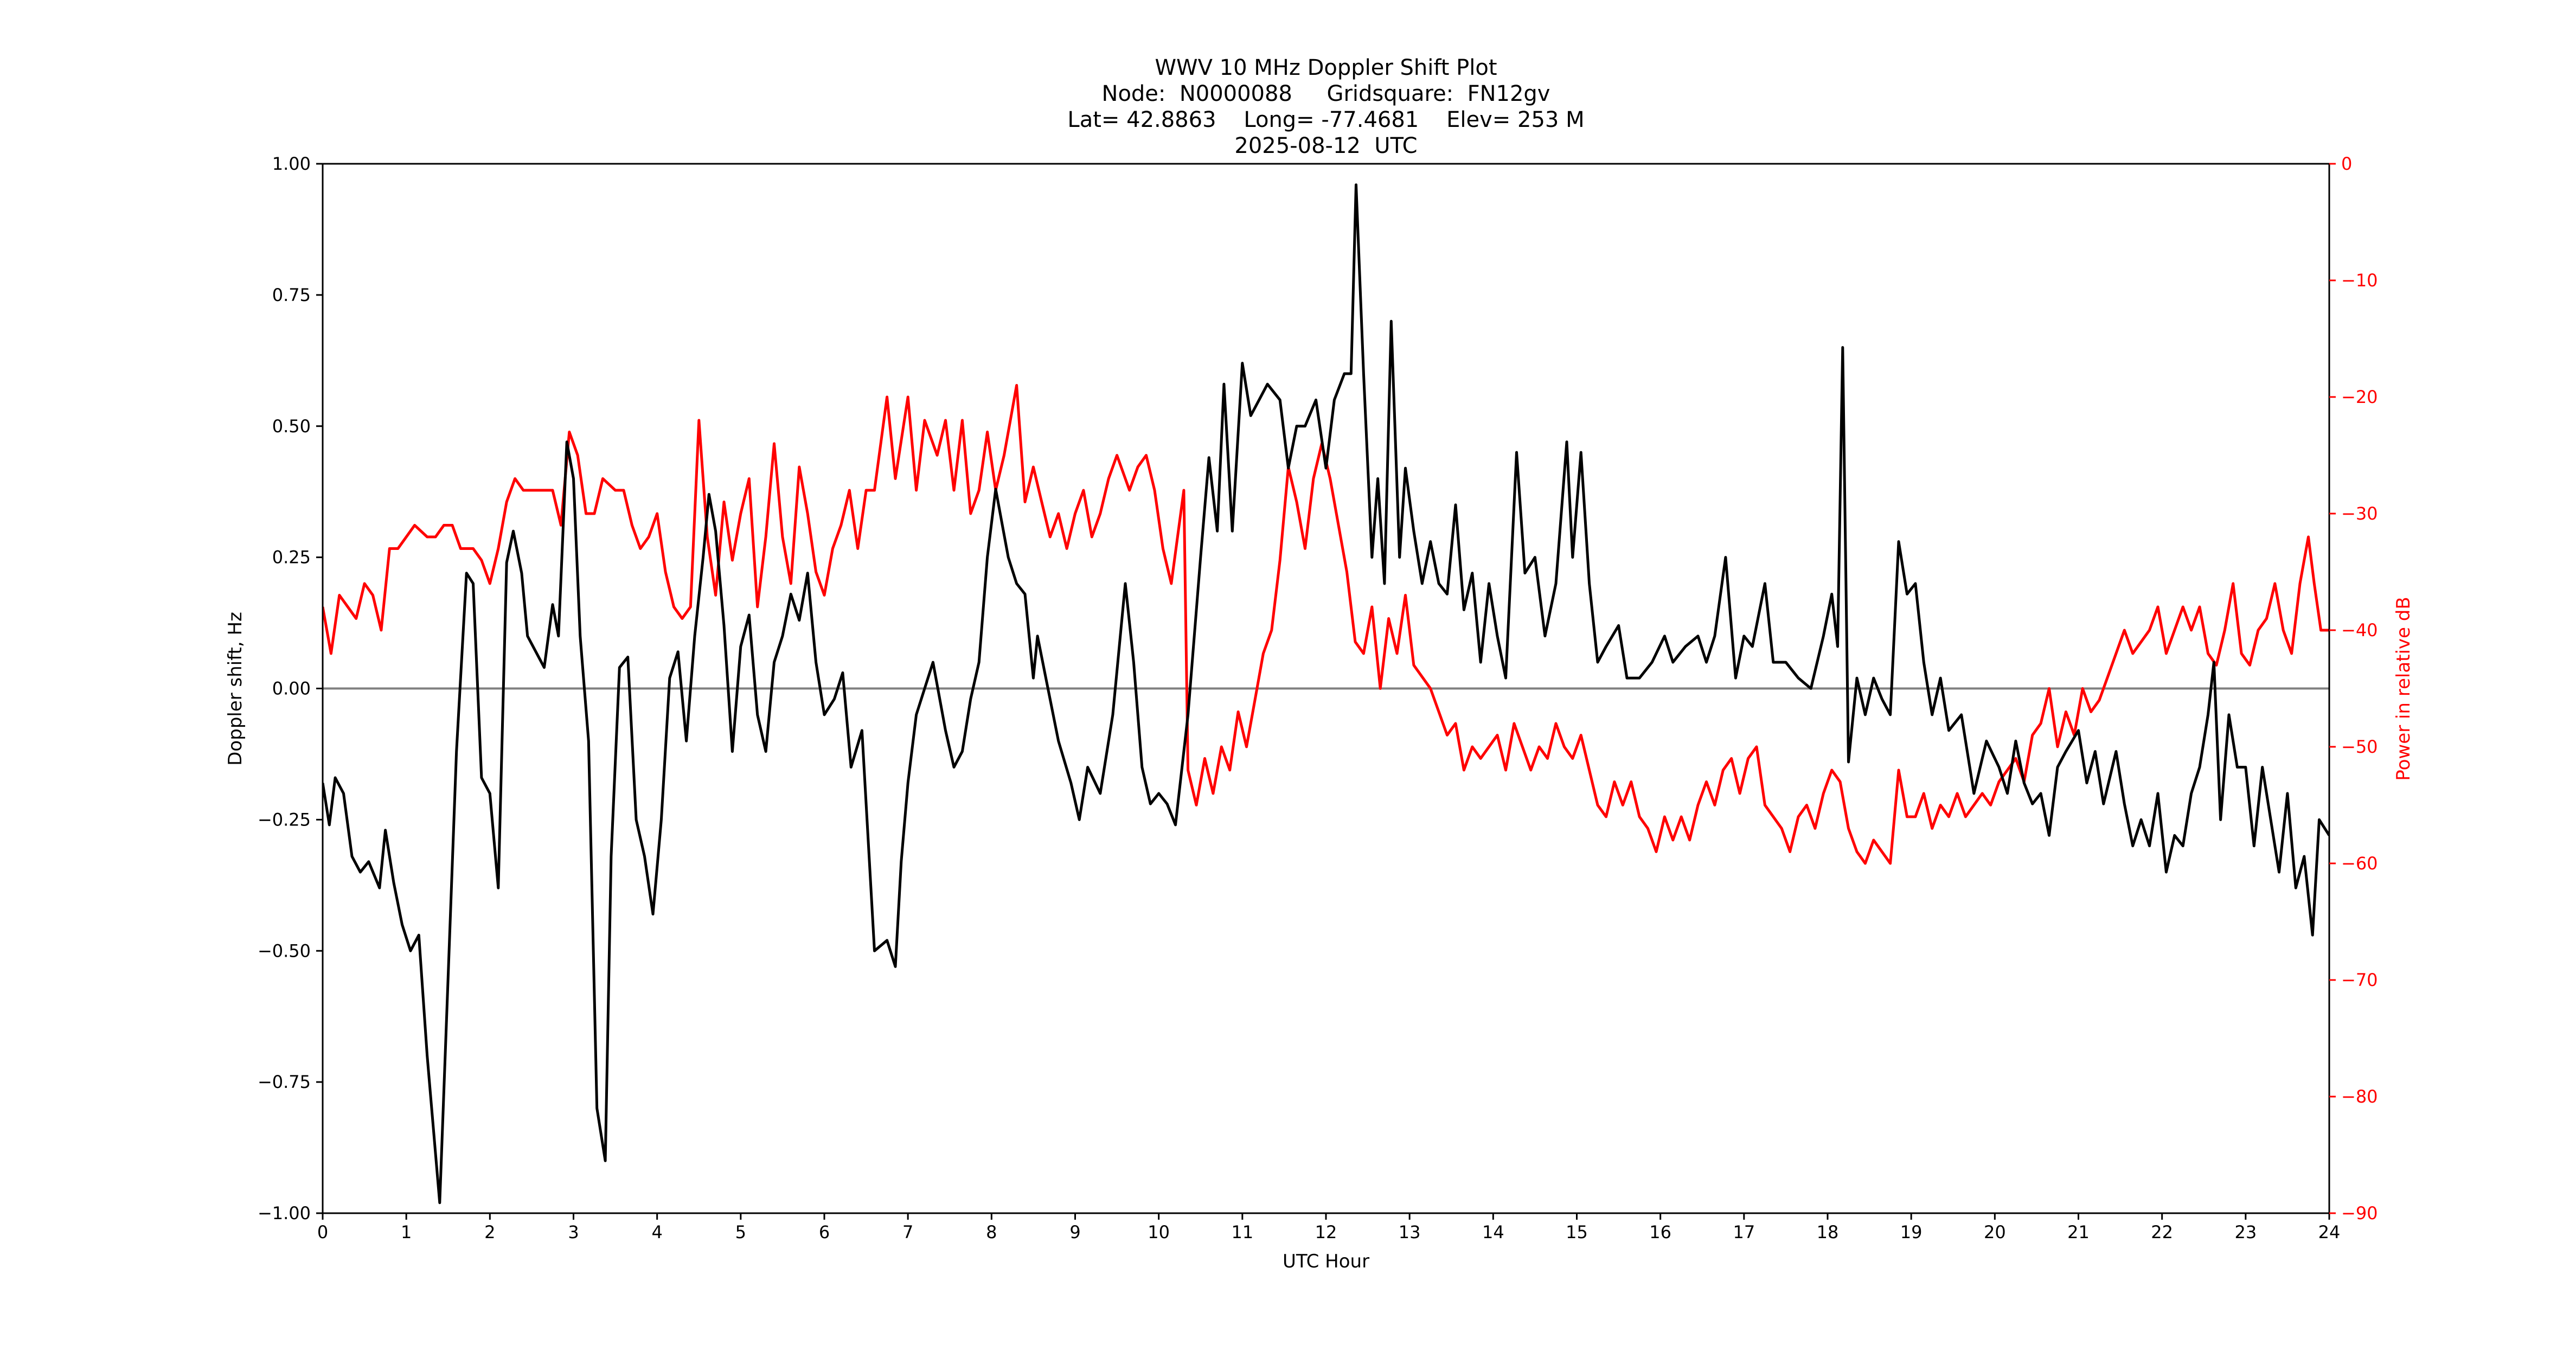  What do you see at coordinates (1577, 1232) in the screenshot?
I see `x-tick-label: 15` at bounding box center [1577, 1232].